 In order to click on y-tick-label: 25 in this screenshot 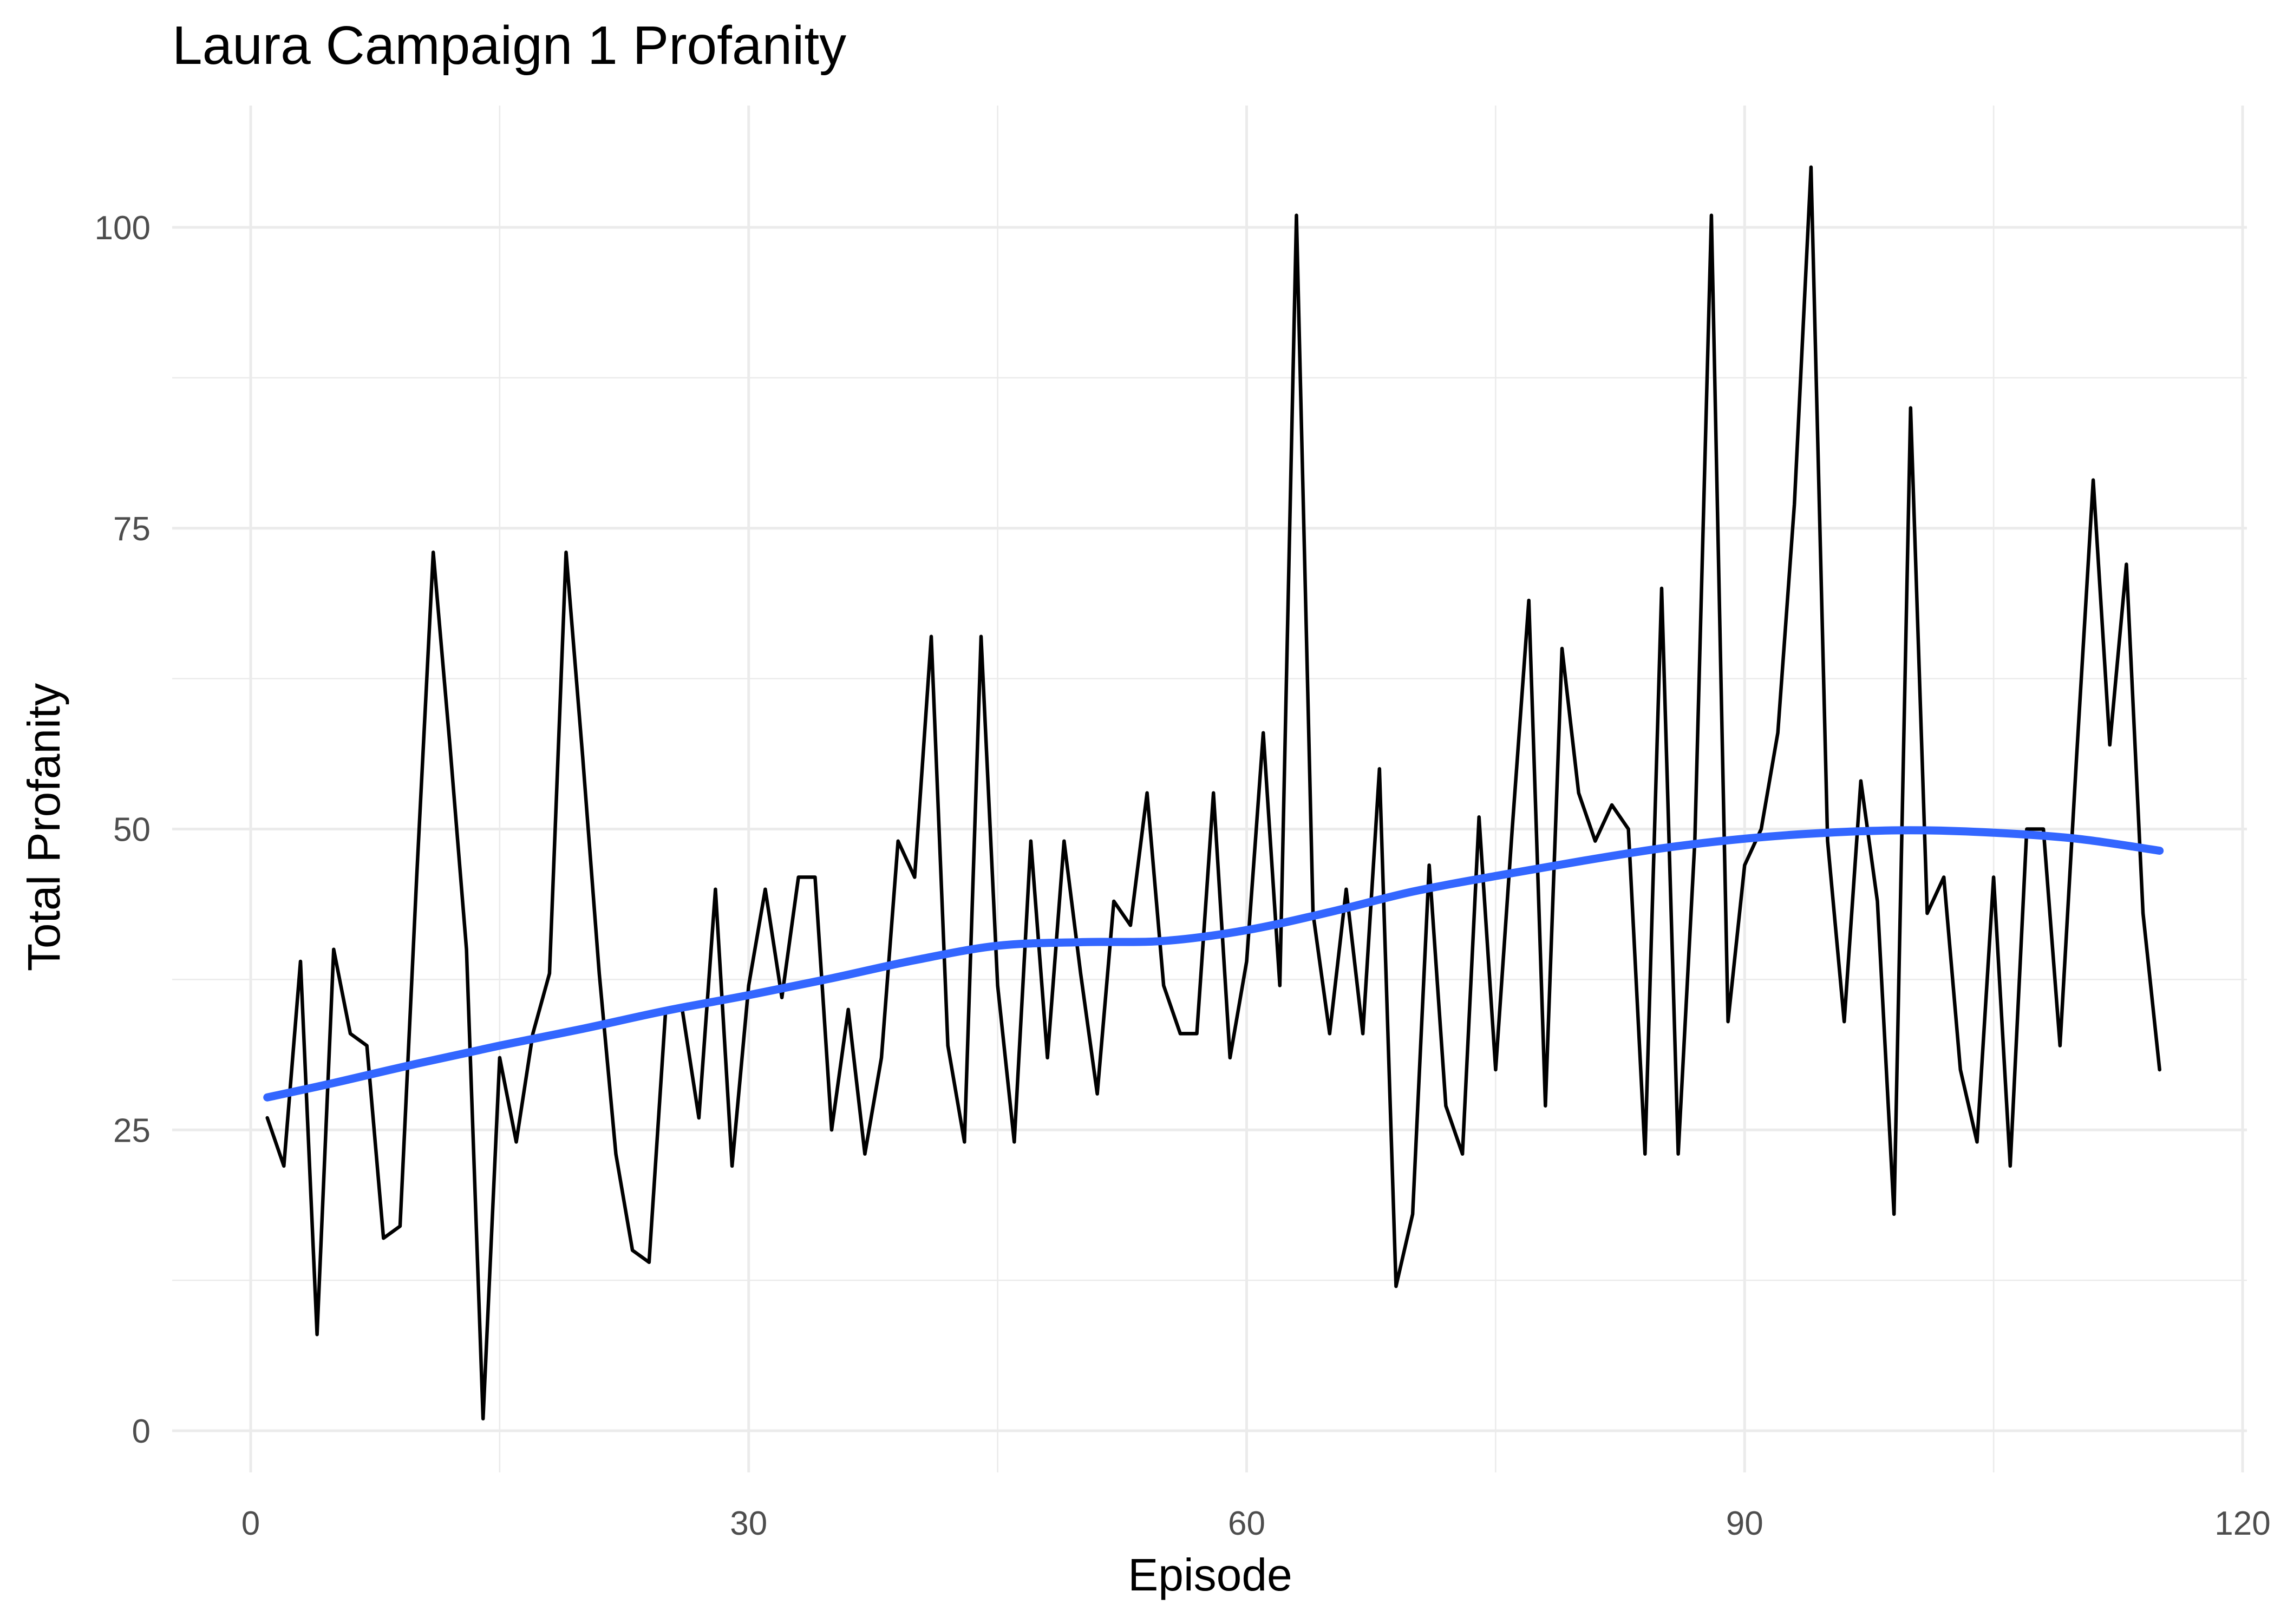, I will do `click(132, 1130)`.